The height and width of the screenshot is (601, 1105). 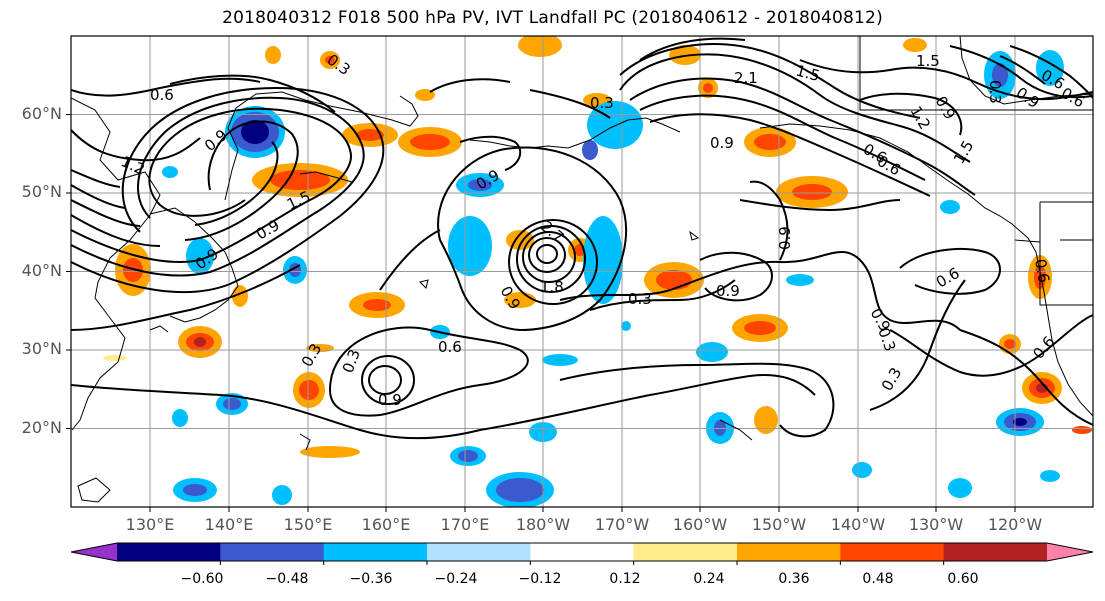 What do you see at coordinates (878, 579) in the screenshot?
I see `colorbar-tick-label: 0.48` at bounding box center [878, 579].